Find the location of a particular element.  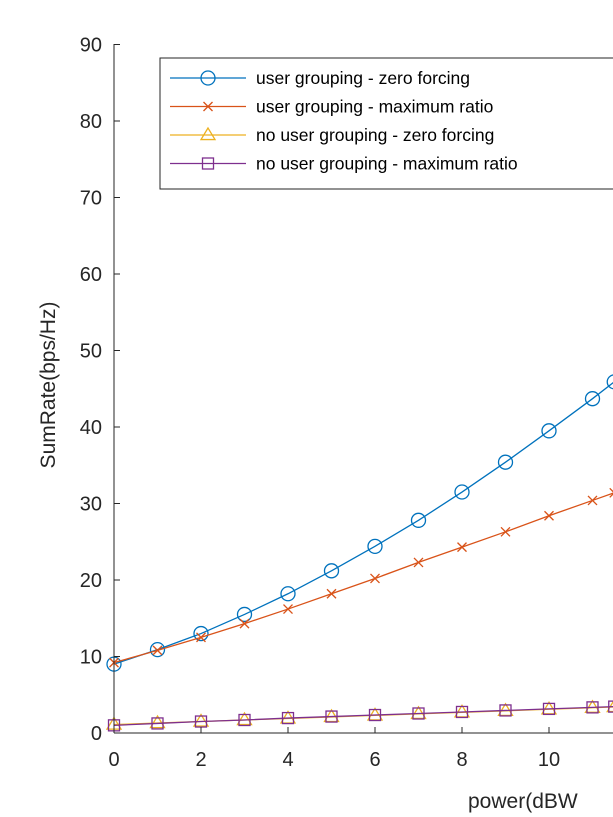

legend-item: user grouping - zero forcing is located at coordinates (320, 78).